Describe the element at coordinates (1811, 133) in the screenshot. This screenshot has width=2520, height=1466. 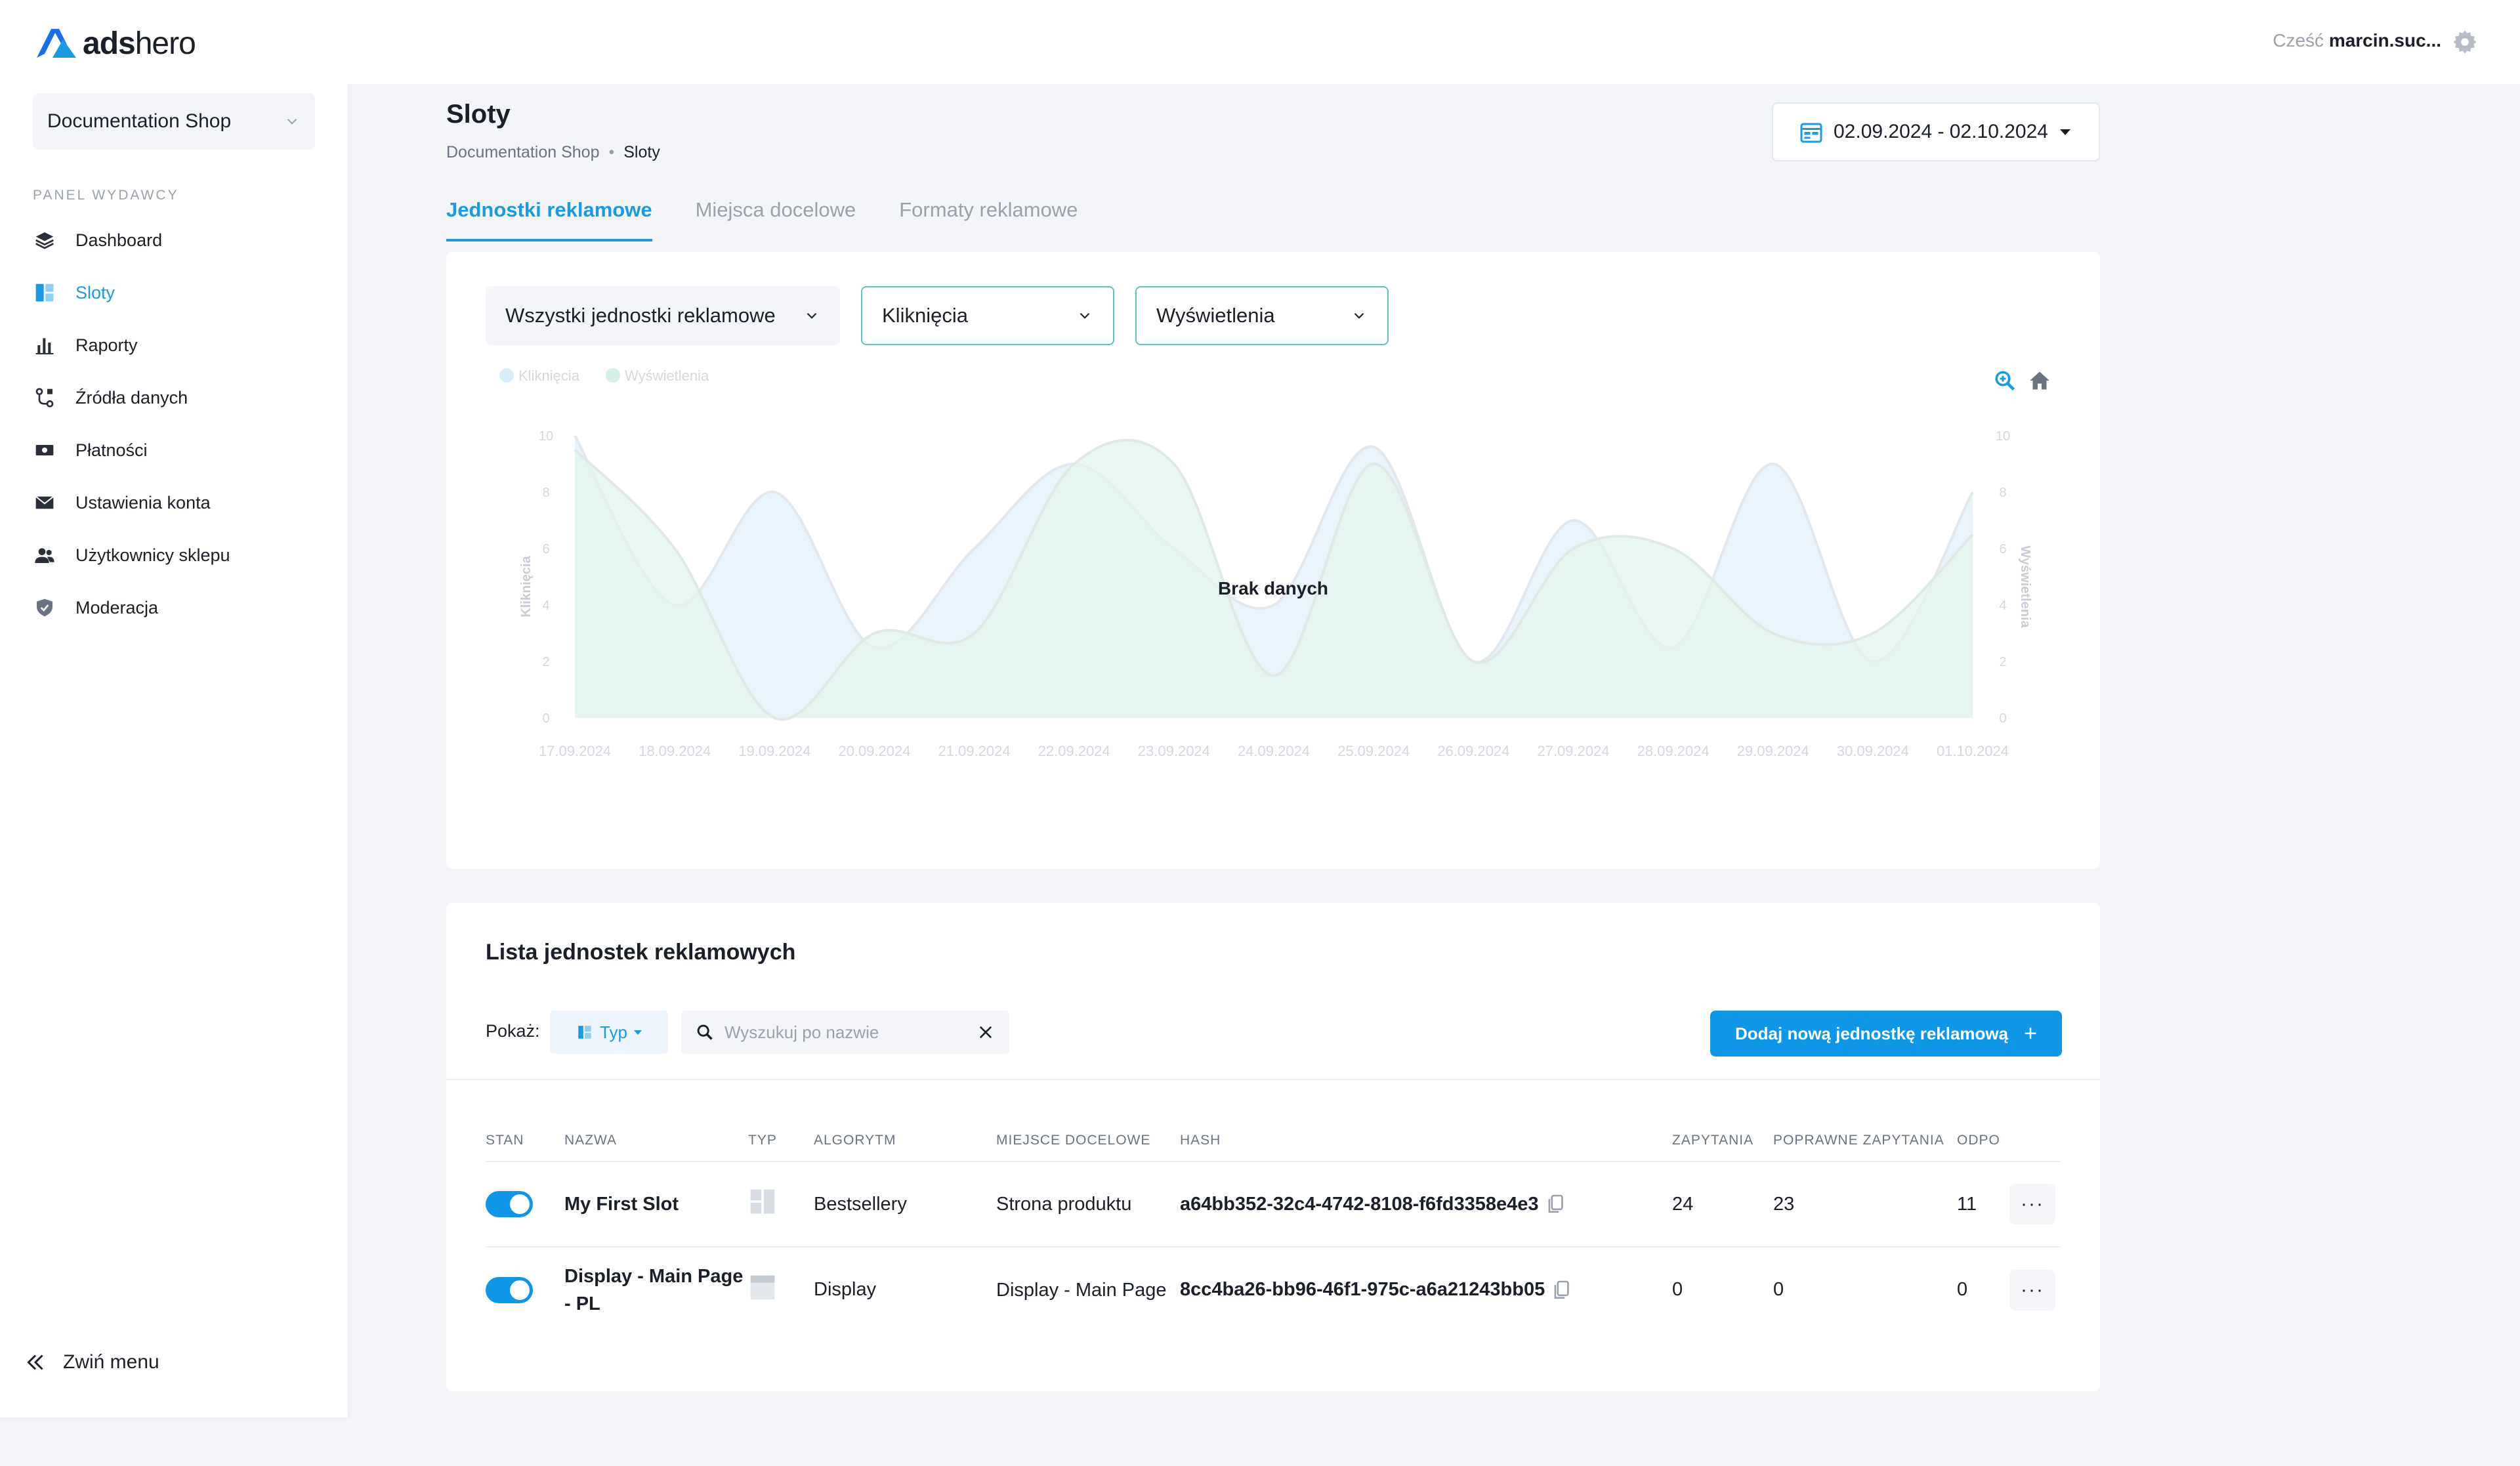
I see `calendar-icon` at that location.